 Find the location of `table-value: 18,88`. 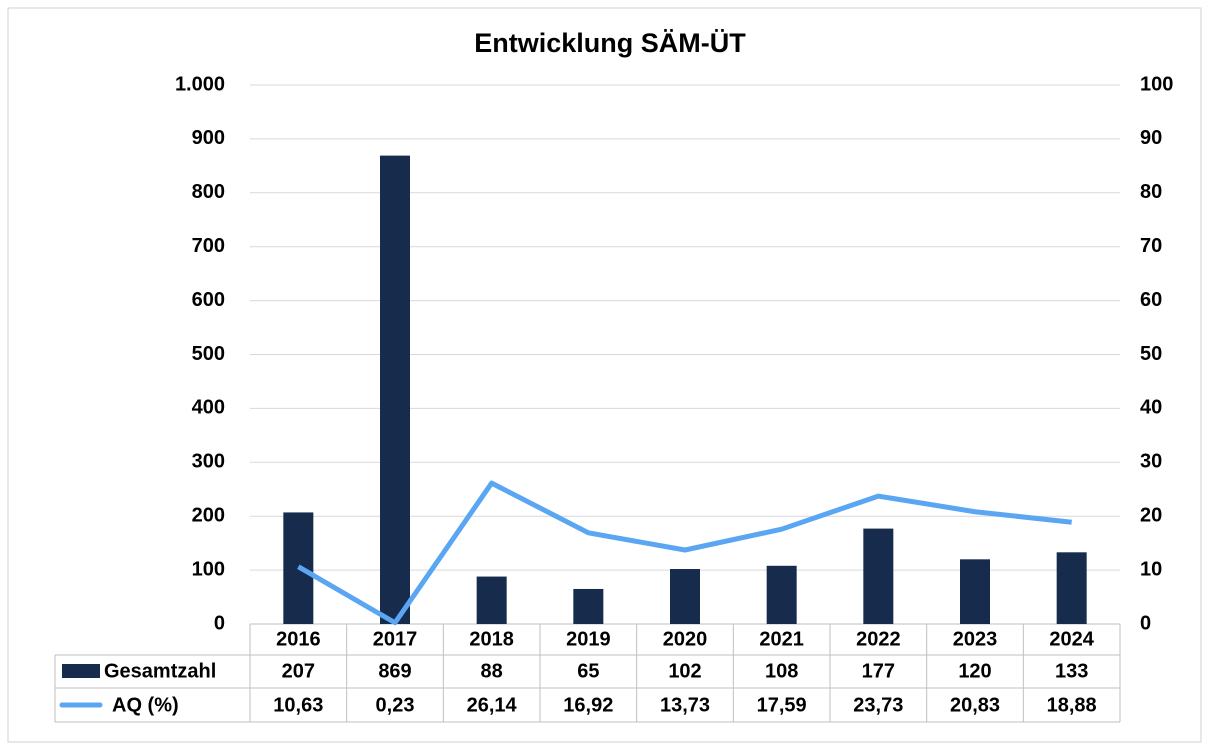

table-value: 18,88 is located at coordinates (1072, 705).